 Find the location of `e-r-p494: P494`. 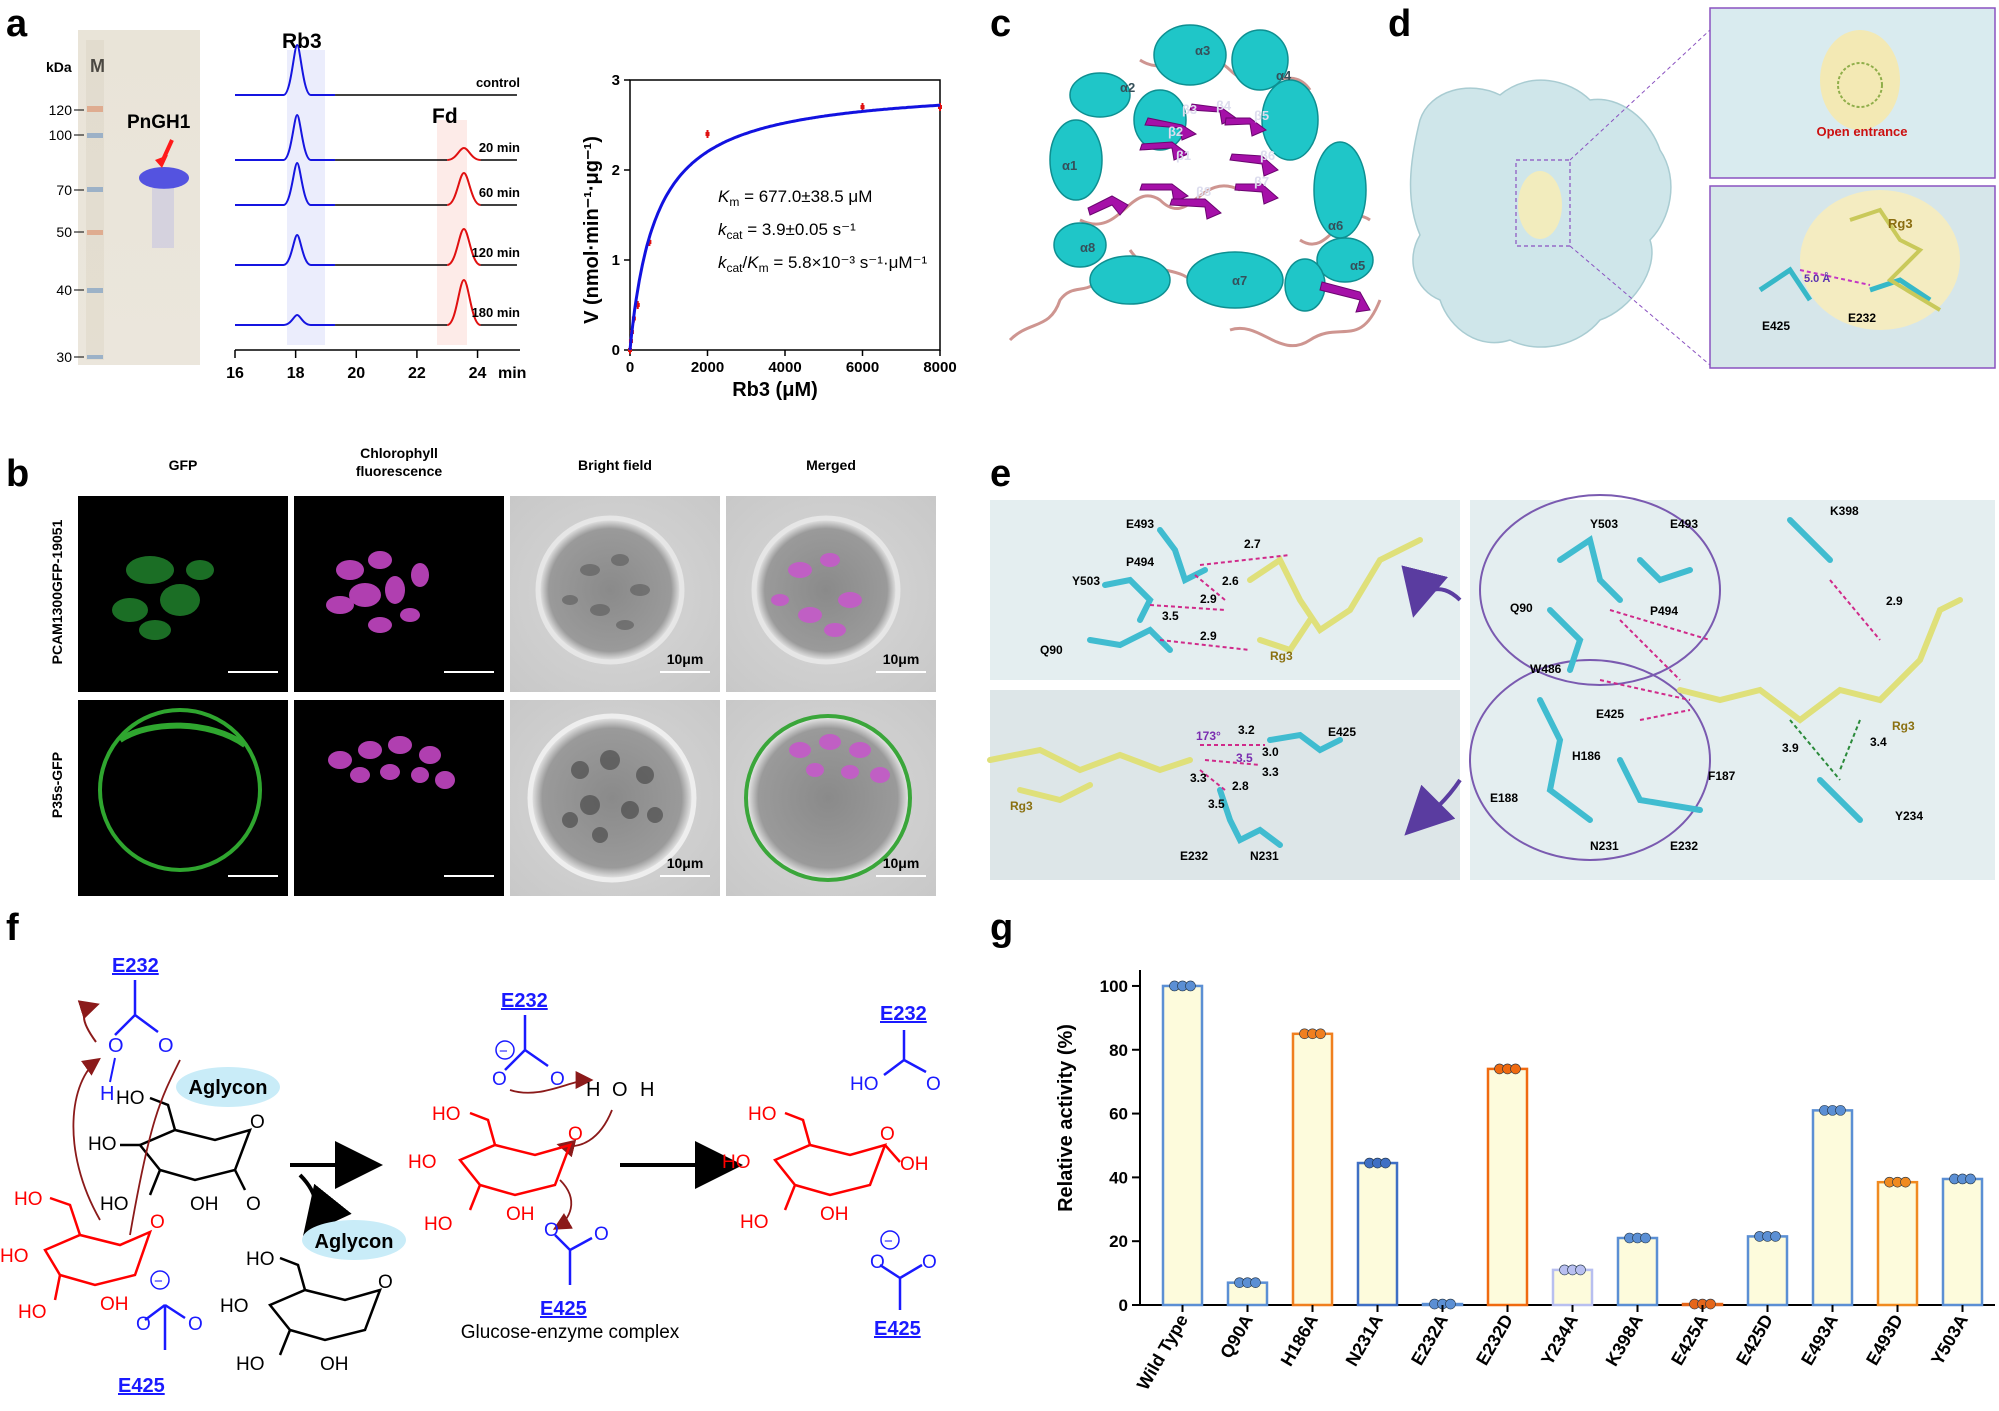

e-r-p494: P494 is located at coordinates (1664, 611).